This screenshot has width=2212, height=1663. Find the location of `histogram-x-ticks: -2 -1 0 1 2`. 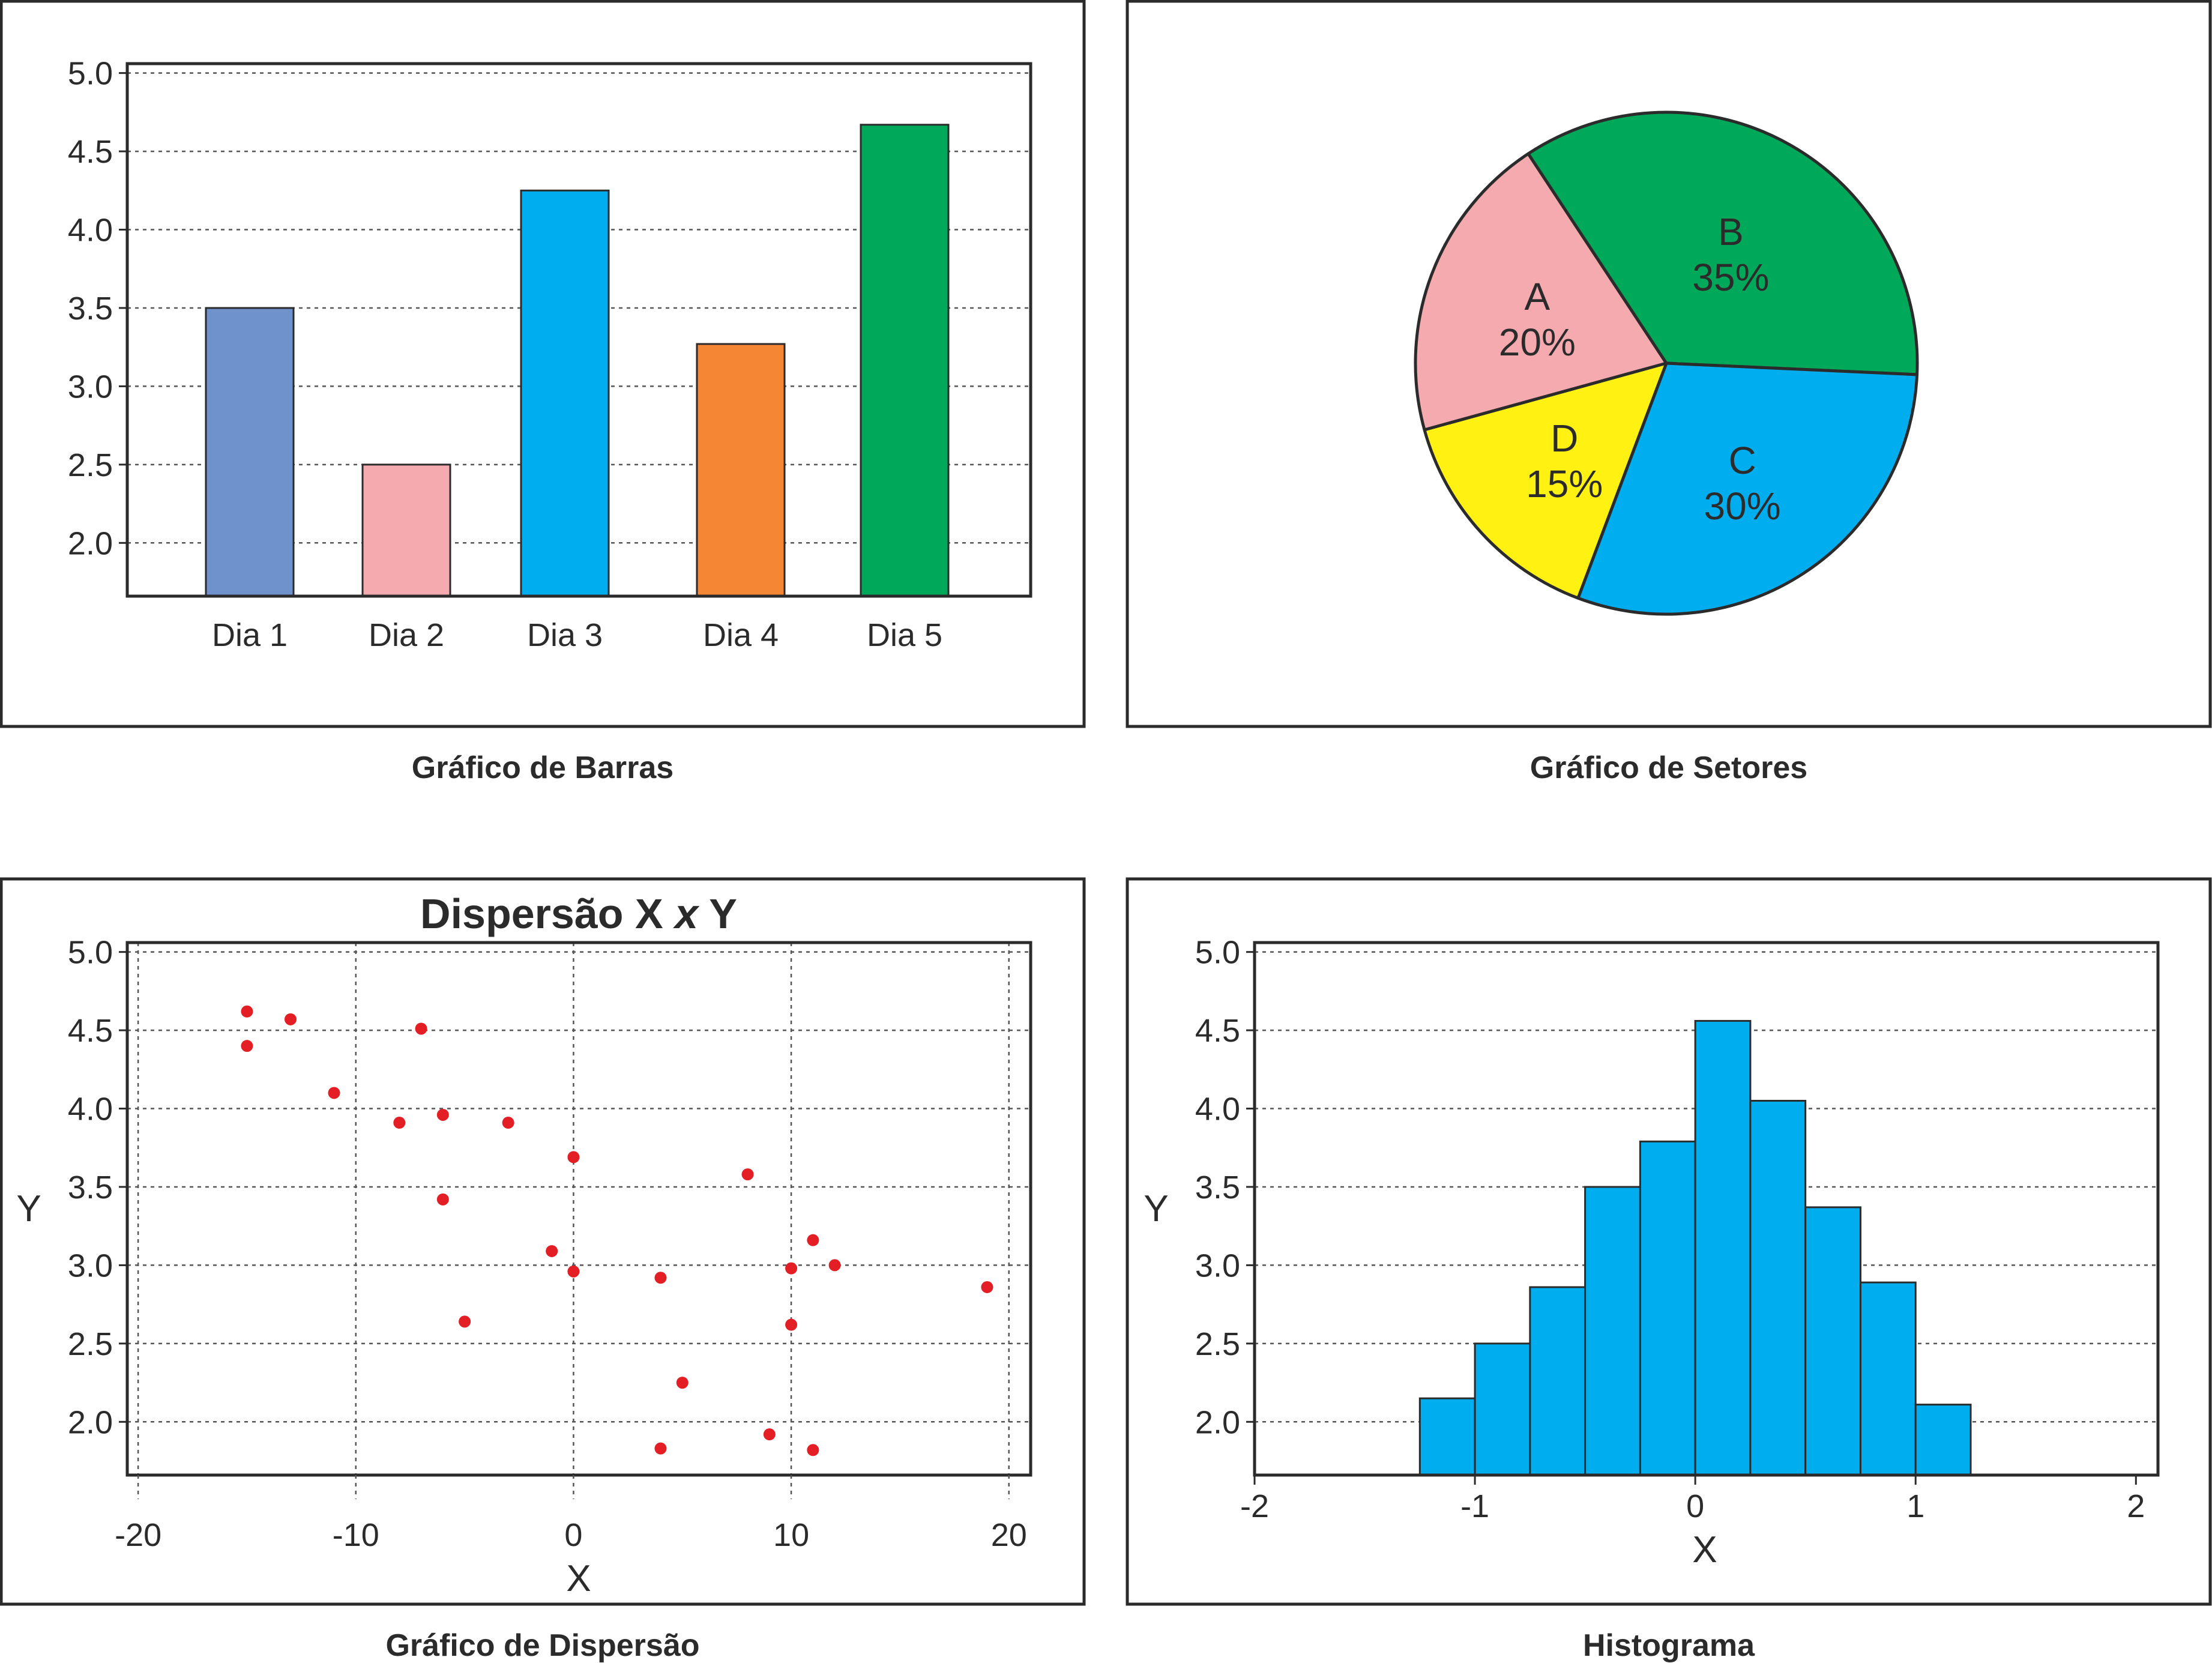

histogram-x-ticks: -2 -1 0 1 2 is located at coordinates (1693, 1499).